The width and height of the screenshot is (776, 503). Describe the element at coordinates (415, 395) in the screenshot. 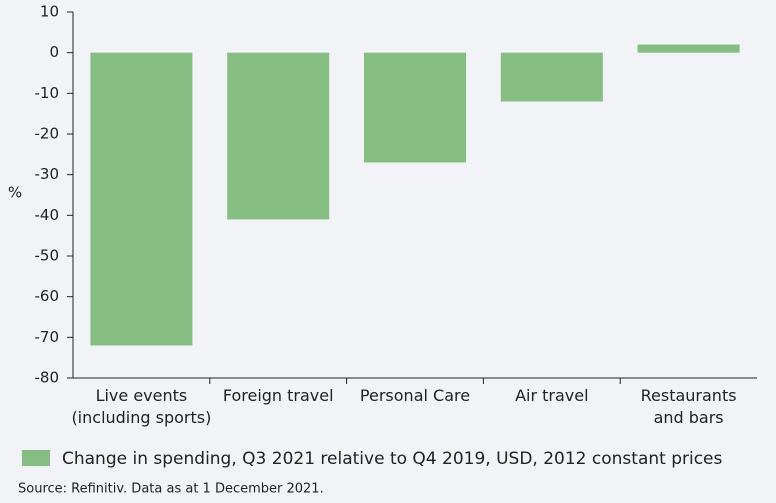

I see `x-tick-label: Personal Care` at that location.